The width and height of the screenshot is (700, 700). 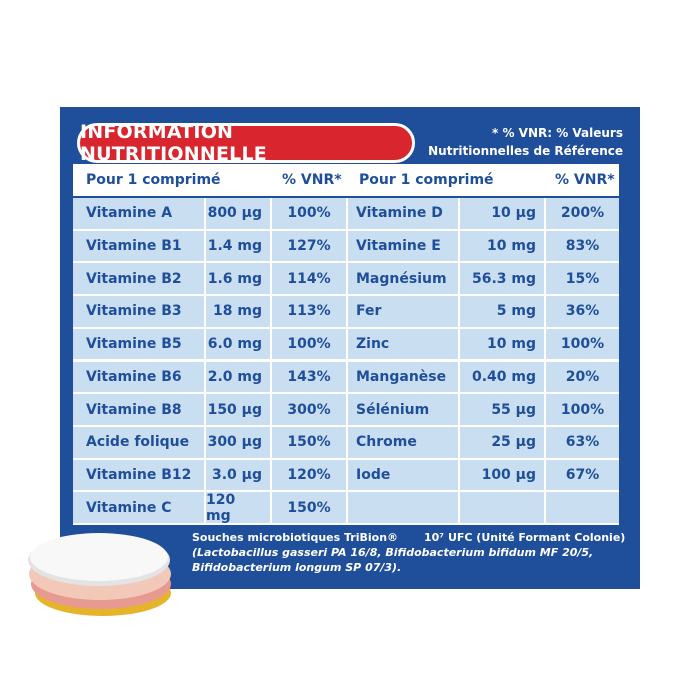 I want to click on right-name-cell: Manganèse, so click(x=403, y=377).